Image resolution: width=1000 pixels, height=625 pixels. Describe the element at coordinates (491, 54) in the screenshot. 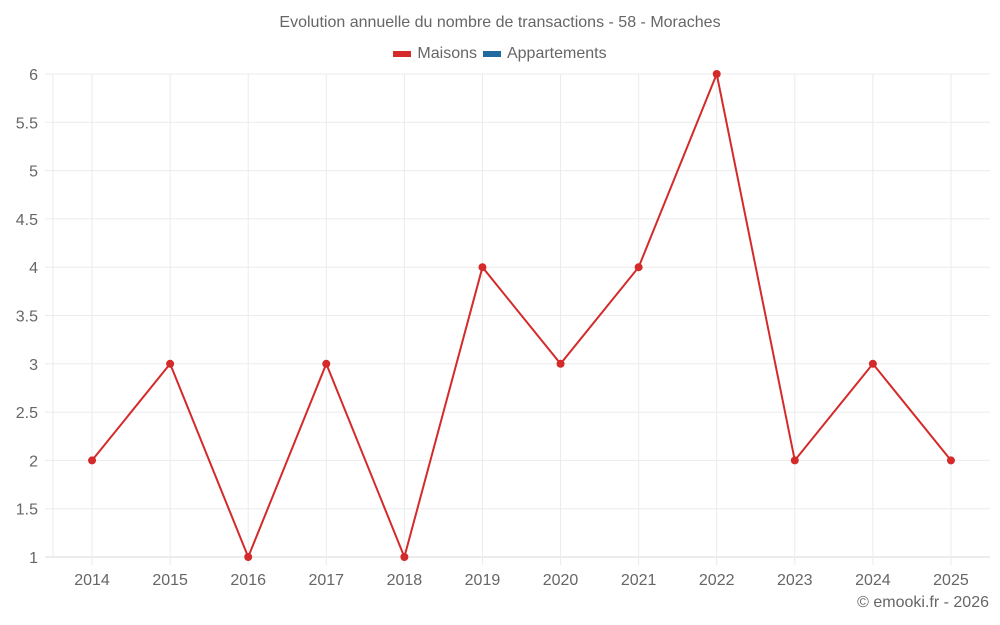

I see `legend-swatch-appartements` at that location.